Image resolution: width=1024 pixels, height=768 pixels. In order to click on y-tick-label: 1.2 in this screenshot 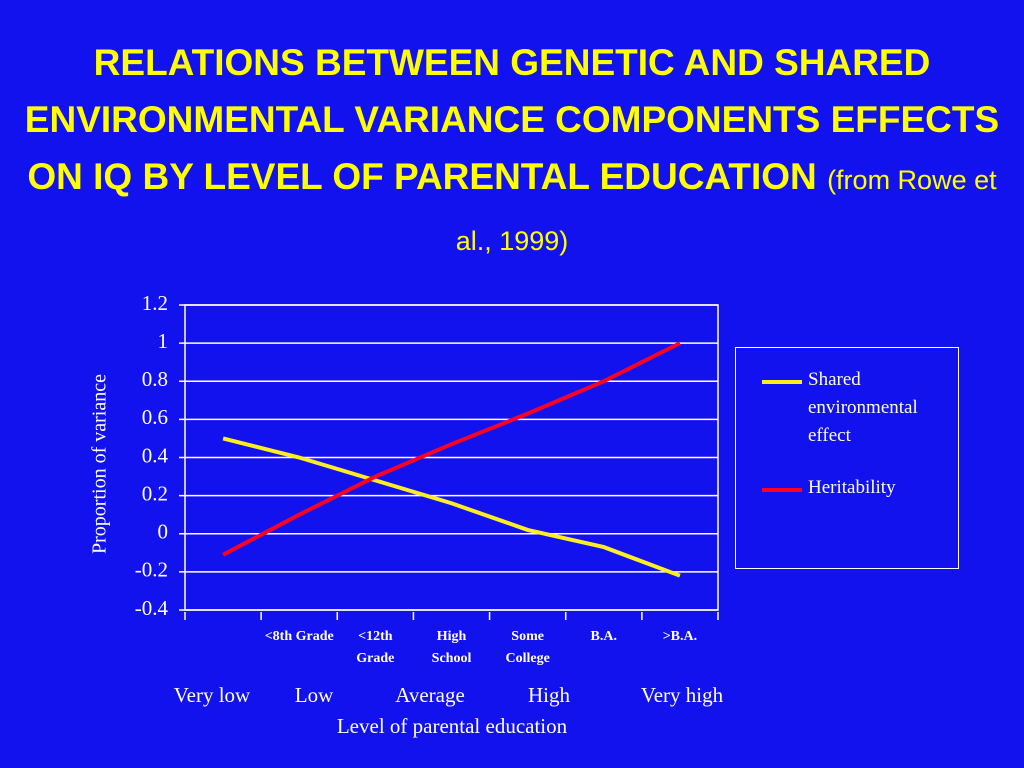, I will do `click(155, 303)`.